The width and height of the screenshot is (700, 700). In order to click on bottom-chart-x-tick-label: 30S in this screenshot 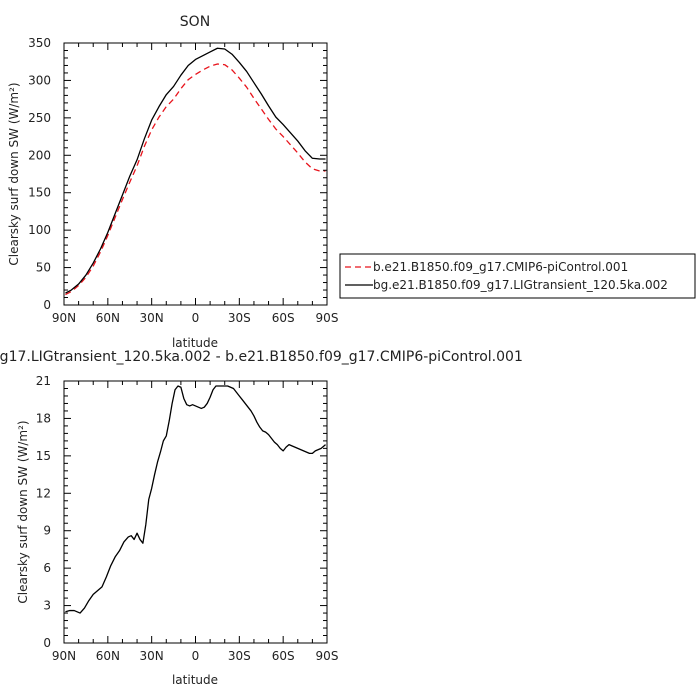, I will do `click(239, 656)`.